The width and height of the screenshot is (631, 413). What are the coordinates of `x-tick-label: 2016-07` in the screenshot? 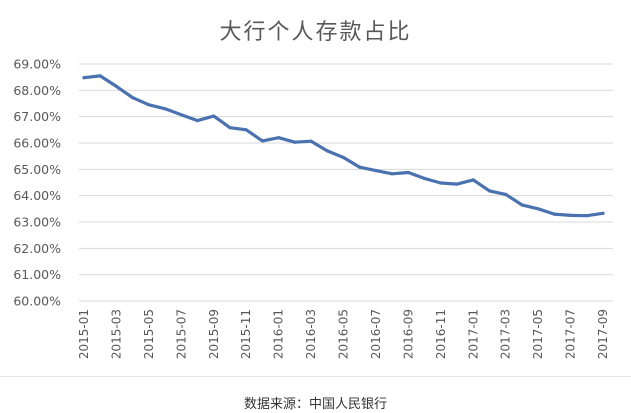 It's located at (376, 334).